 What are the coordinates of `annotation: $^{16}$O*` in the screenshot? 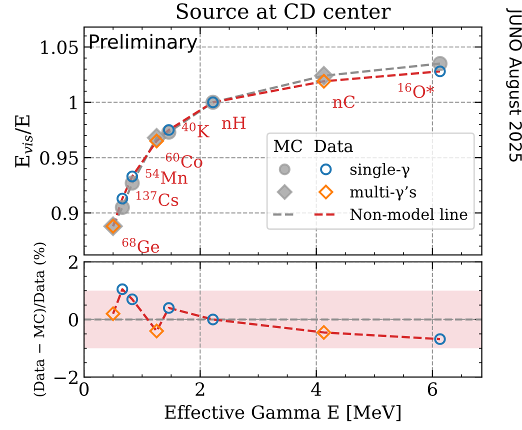 It's located at (416, 90).